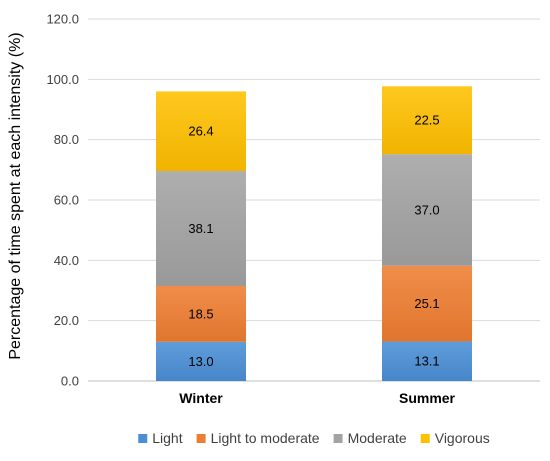 The image size is (550, 461). I want to click on data-label: 22.5, so click(426, 120).